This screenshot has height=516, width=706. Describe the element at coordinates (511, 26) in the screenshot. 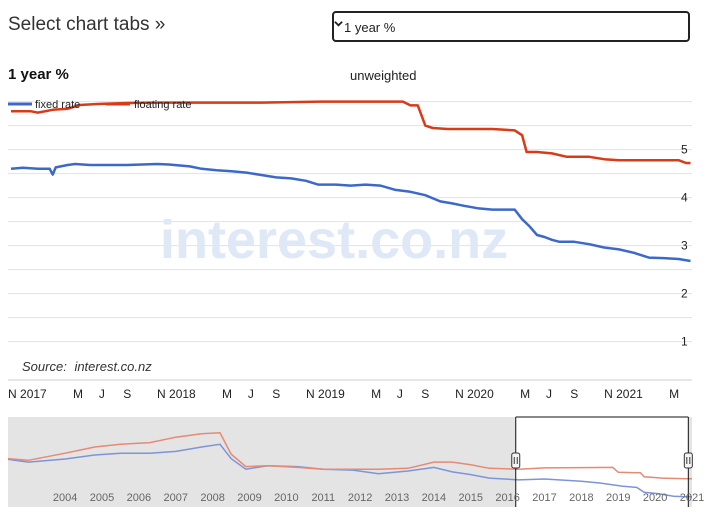

I see `chart-tab-select: 1 year %` at that location.